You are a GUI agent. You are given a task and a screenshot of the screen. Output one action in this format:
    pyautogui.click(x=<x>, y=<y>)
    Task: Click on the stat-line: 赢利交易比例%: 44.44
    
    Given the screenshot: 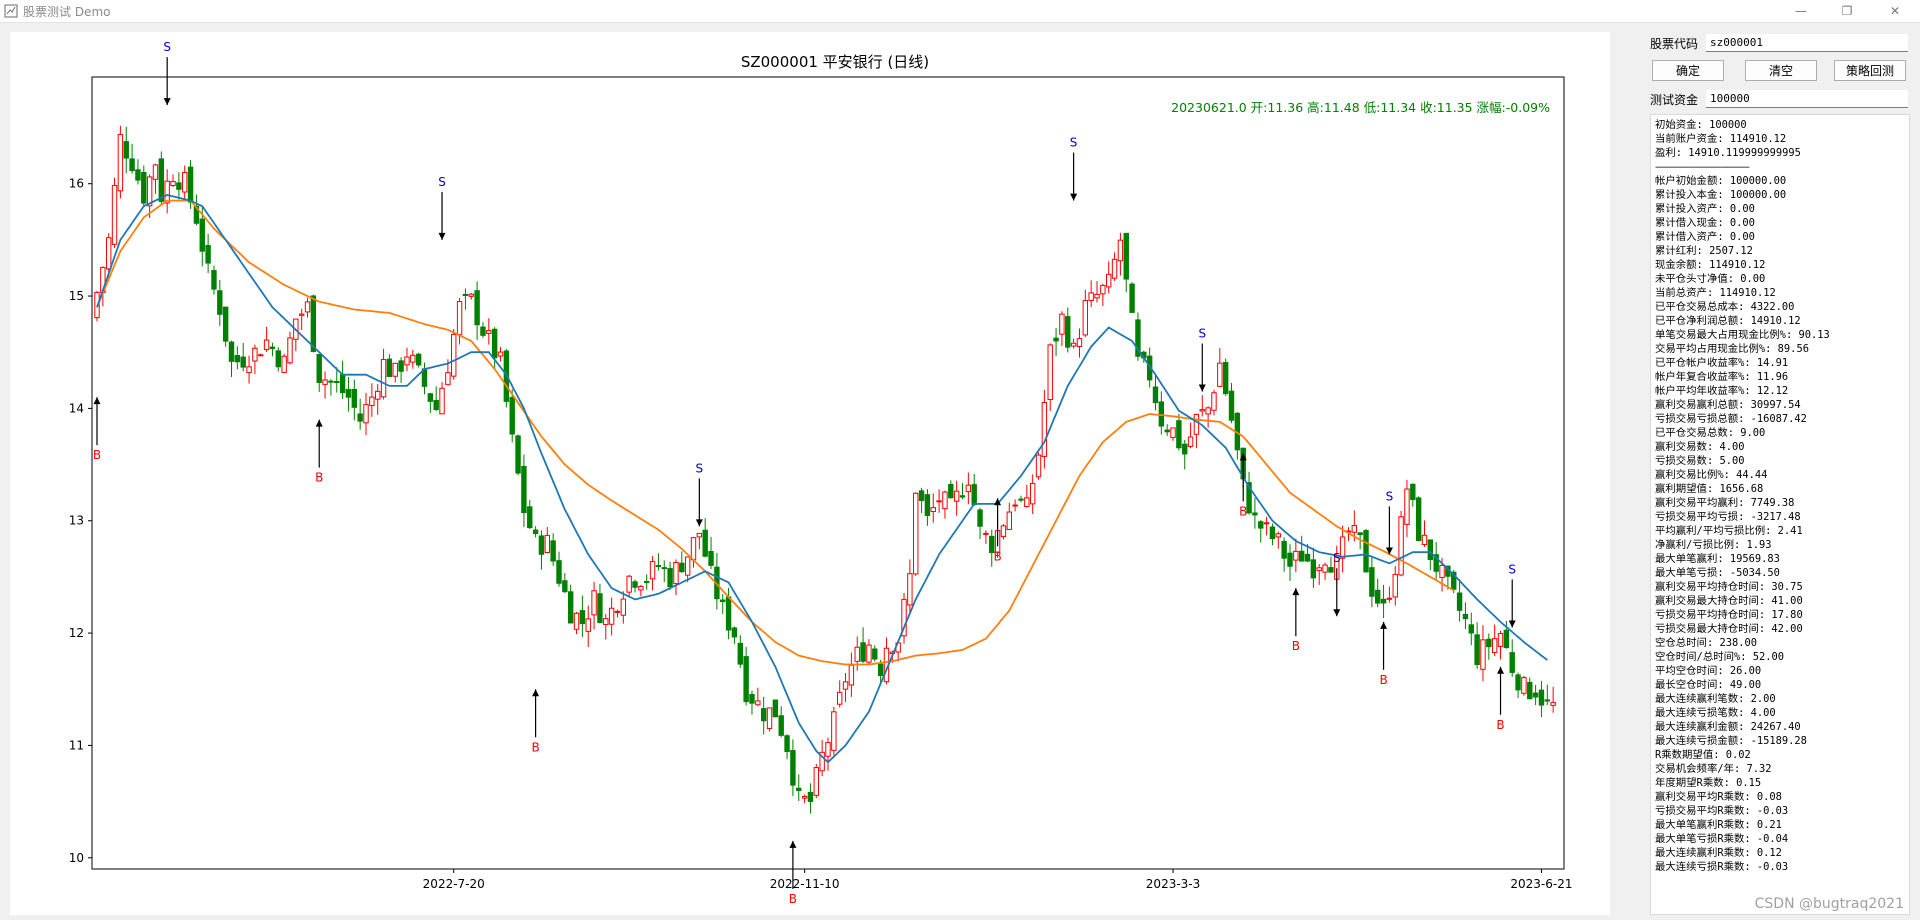 What is the action you would take?
    pyautogui.click(x=1711, y=475)
    